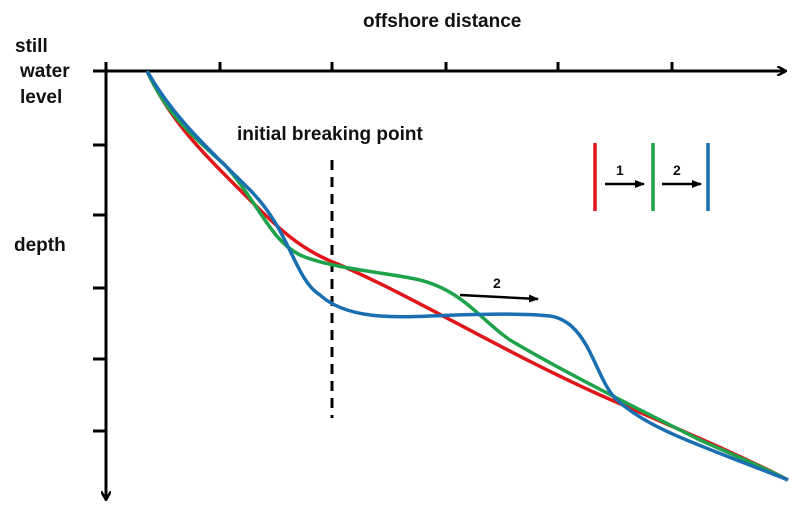 Image resolution: width=800 pixels, height=518 pixels. I want to click on y-label-water: water, so click(45, 71).